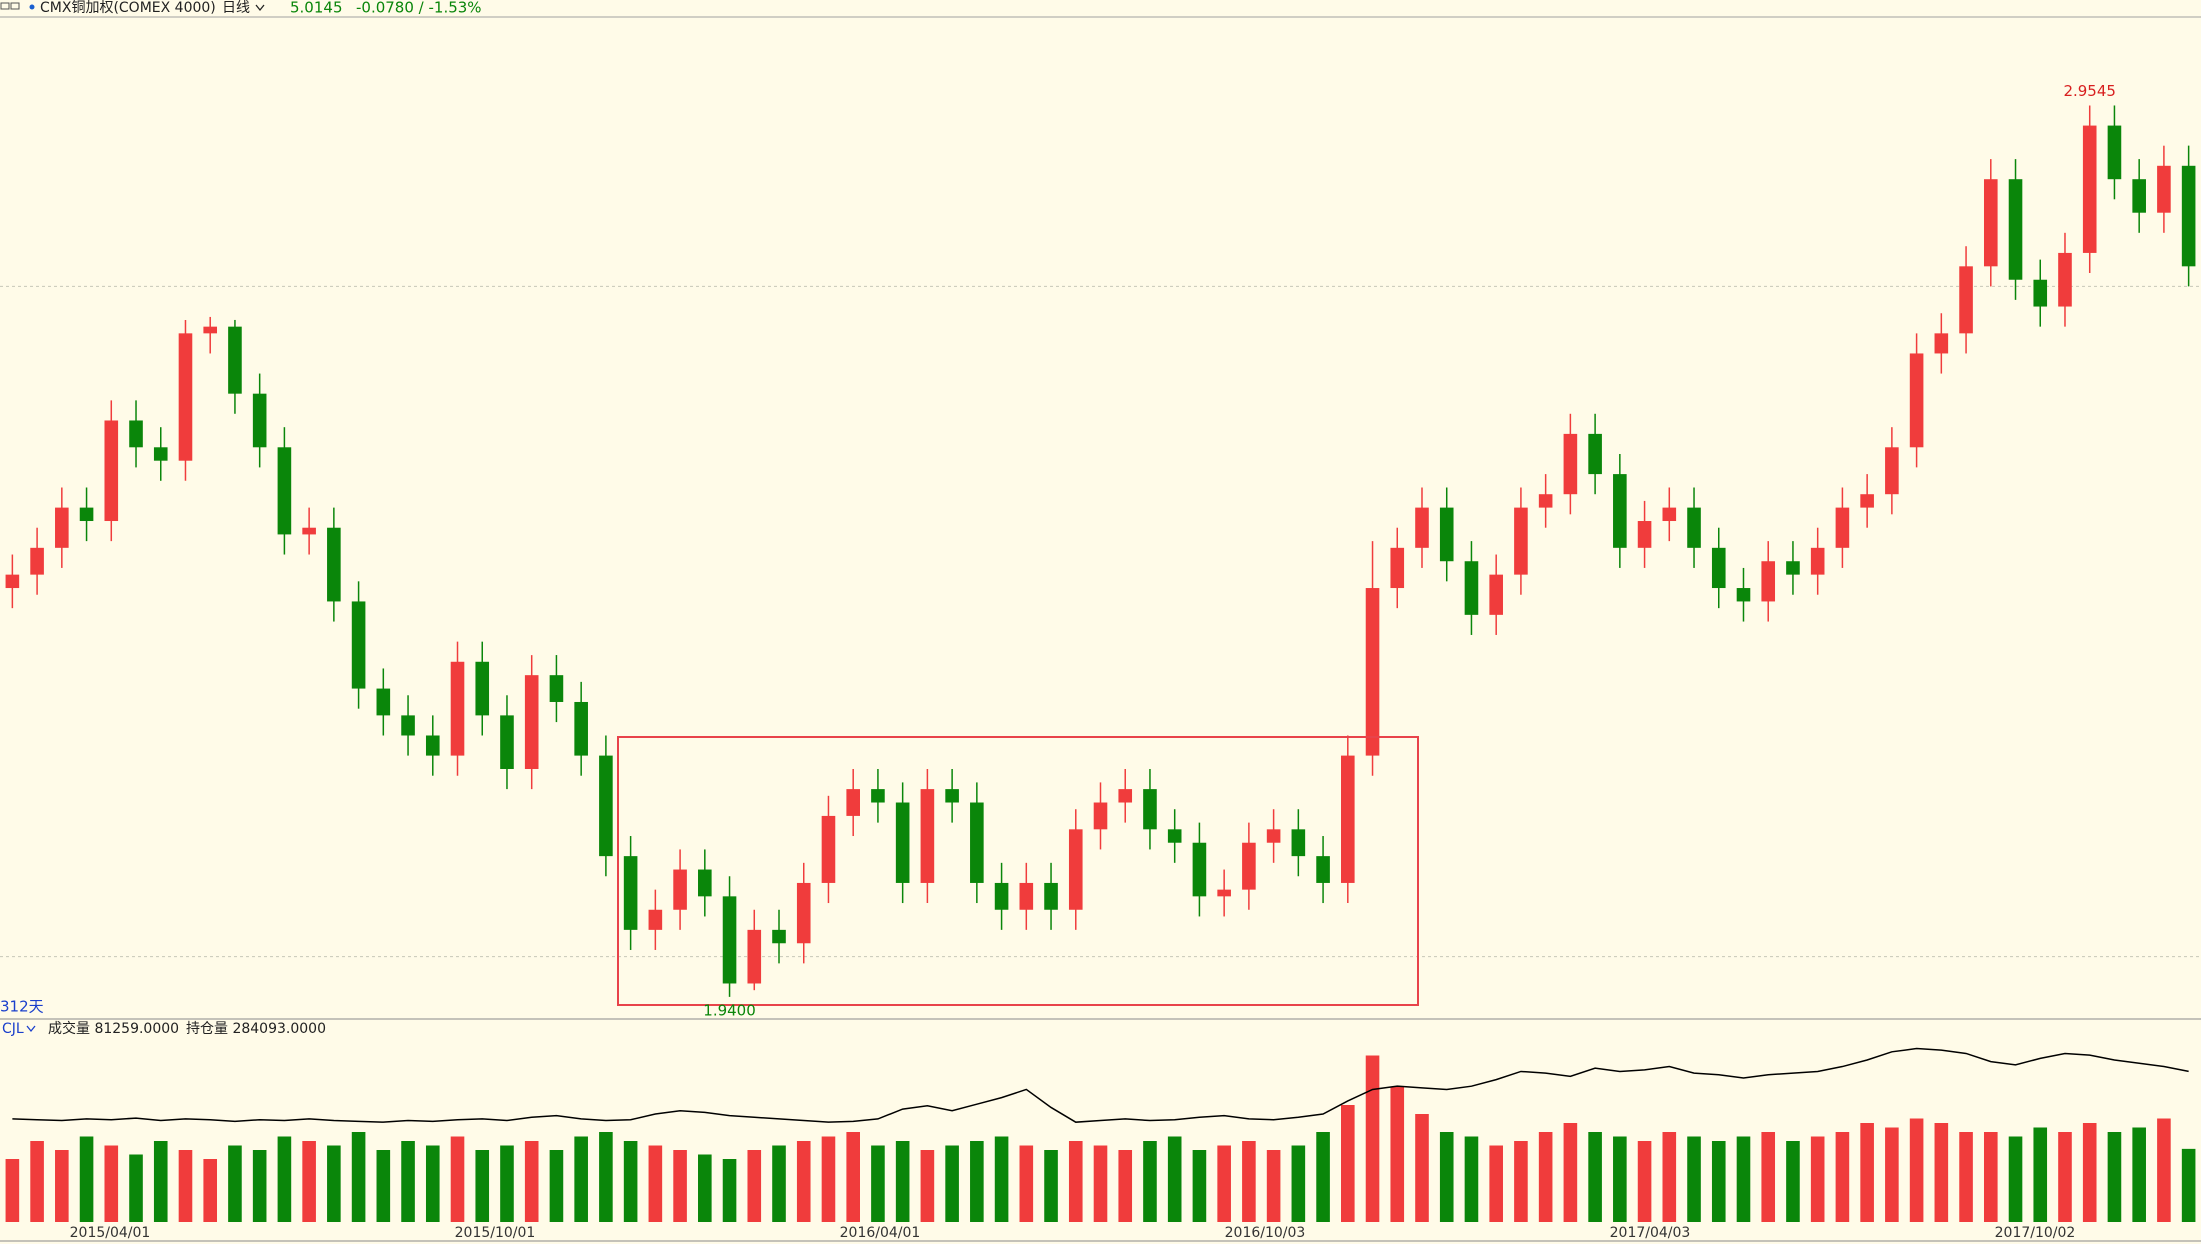  I want to click on max-label: 2.9545, so click(2089, 91).